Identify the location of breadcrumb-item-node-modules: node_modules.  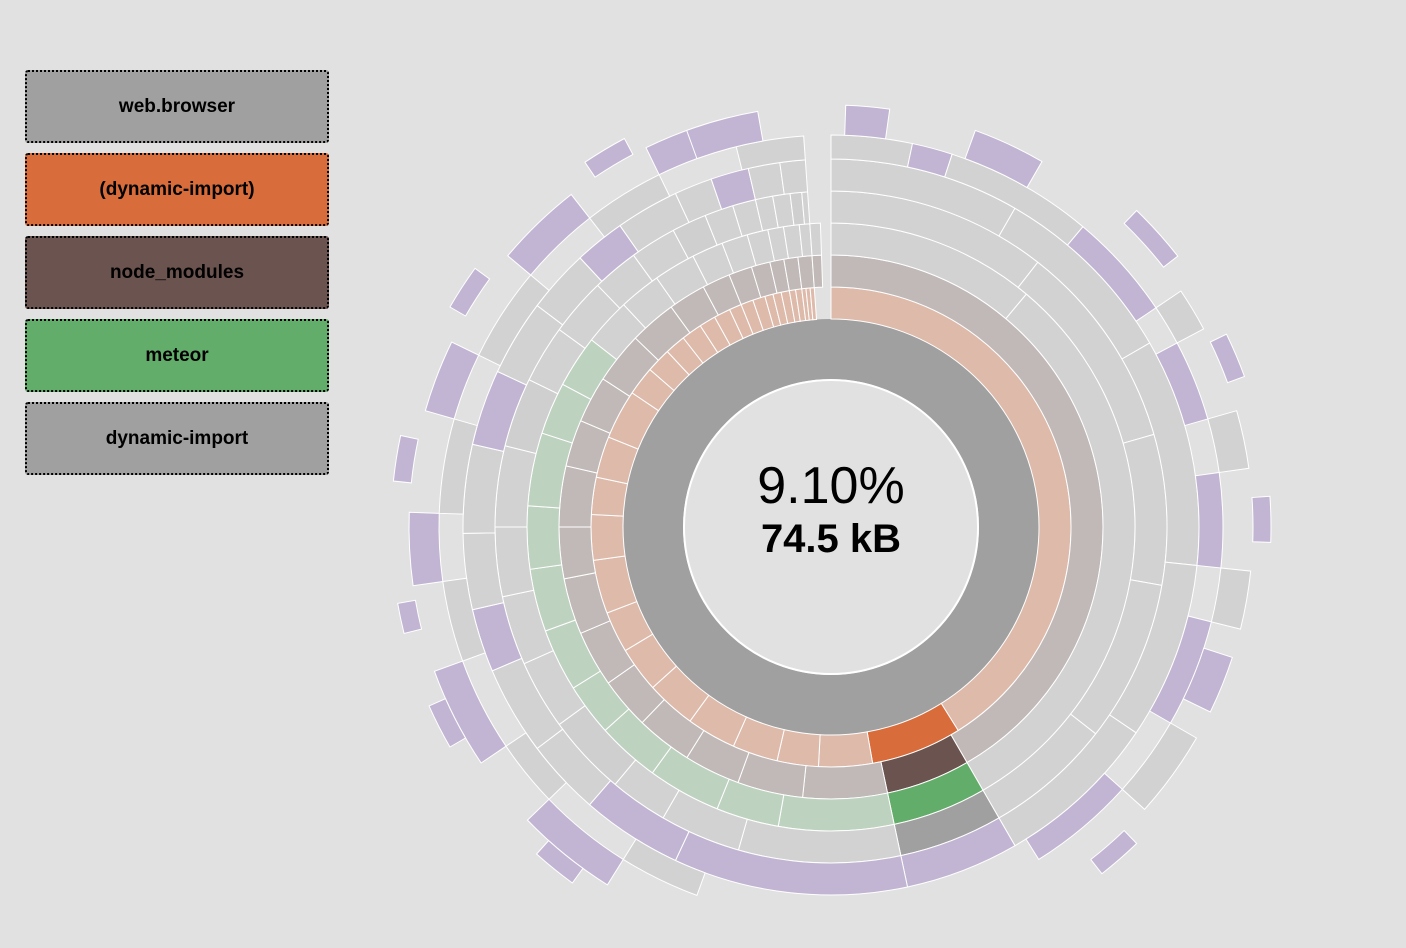
(177, 272).